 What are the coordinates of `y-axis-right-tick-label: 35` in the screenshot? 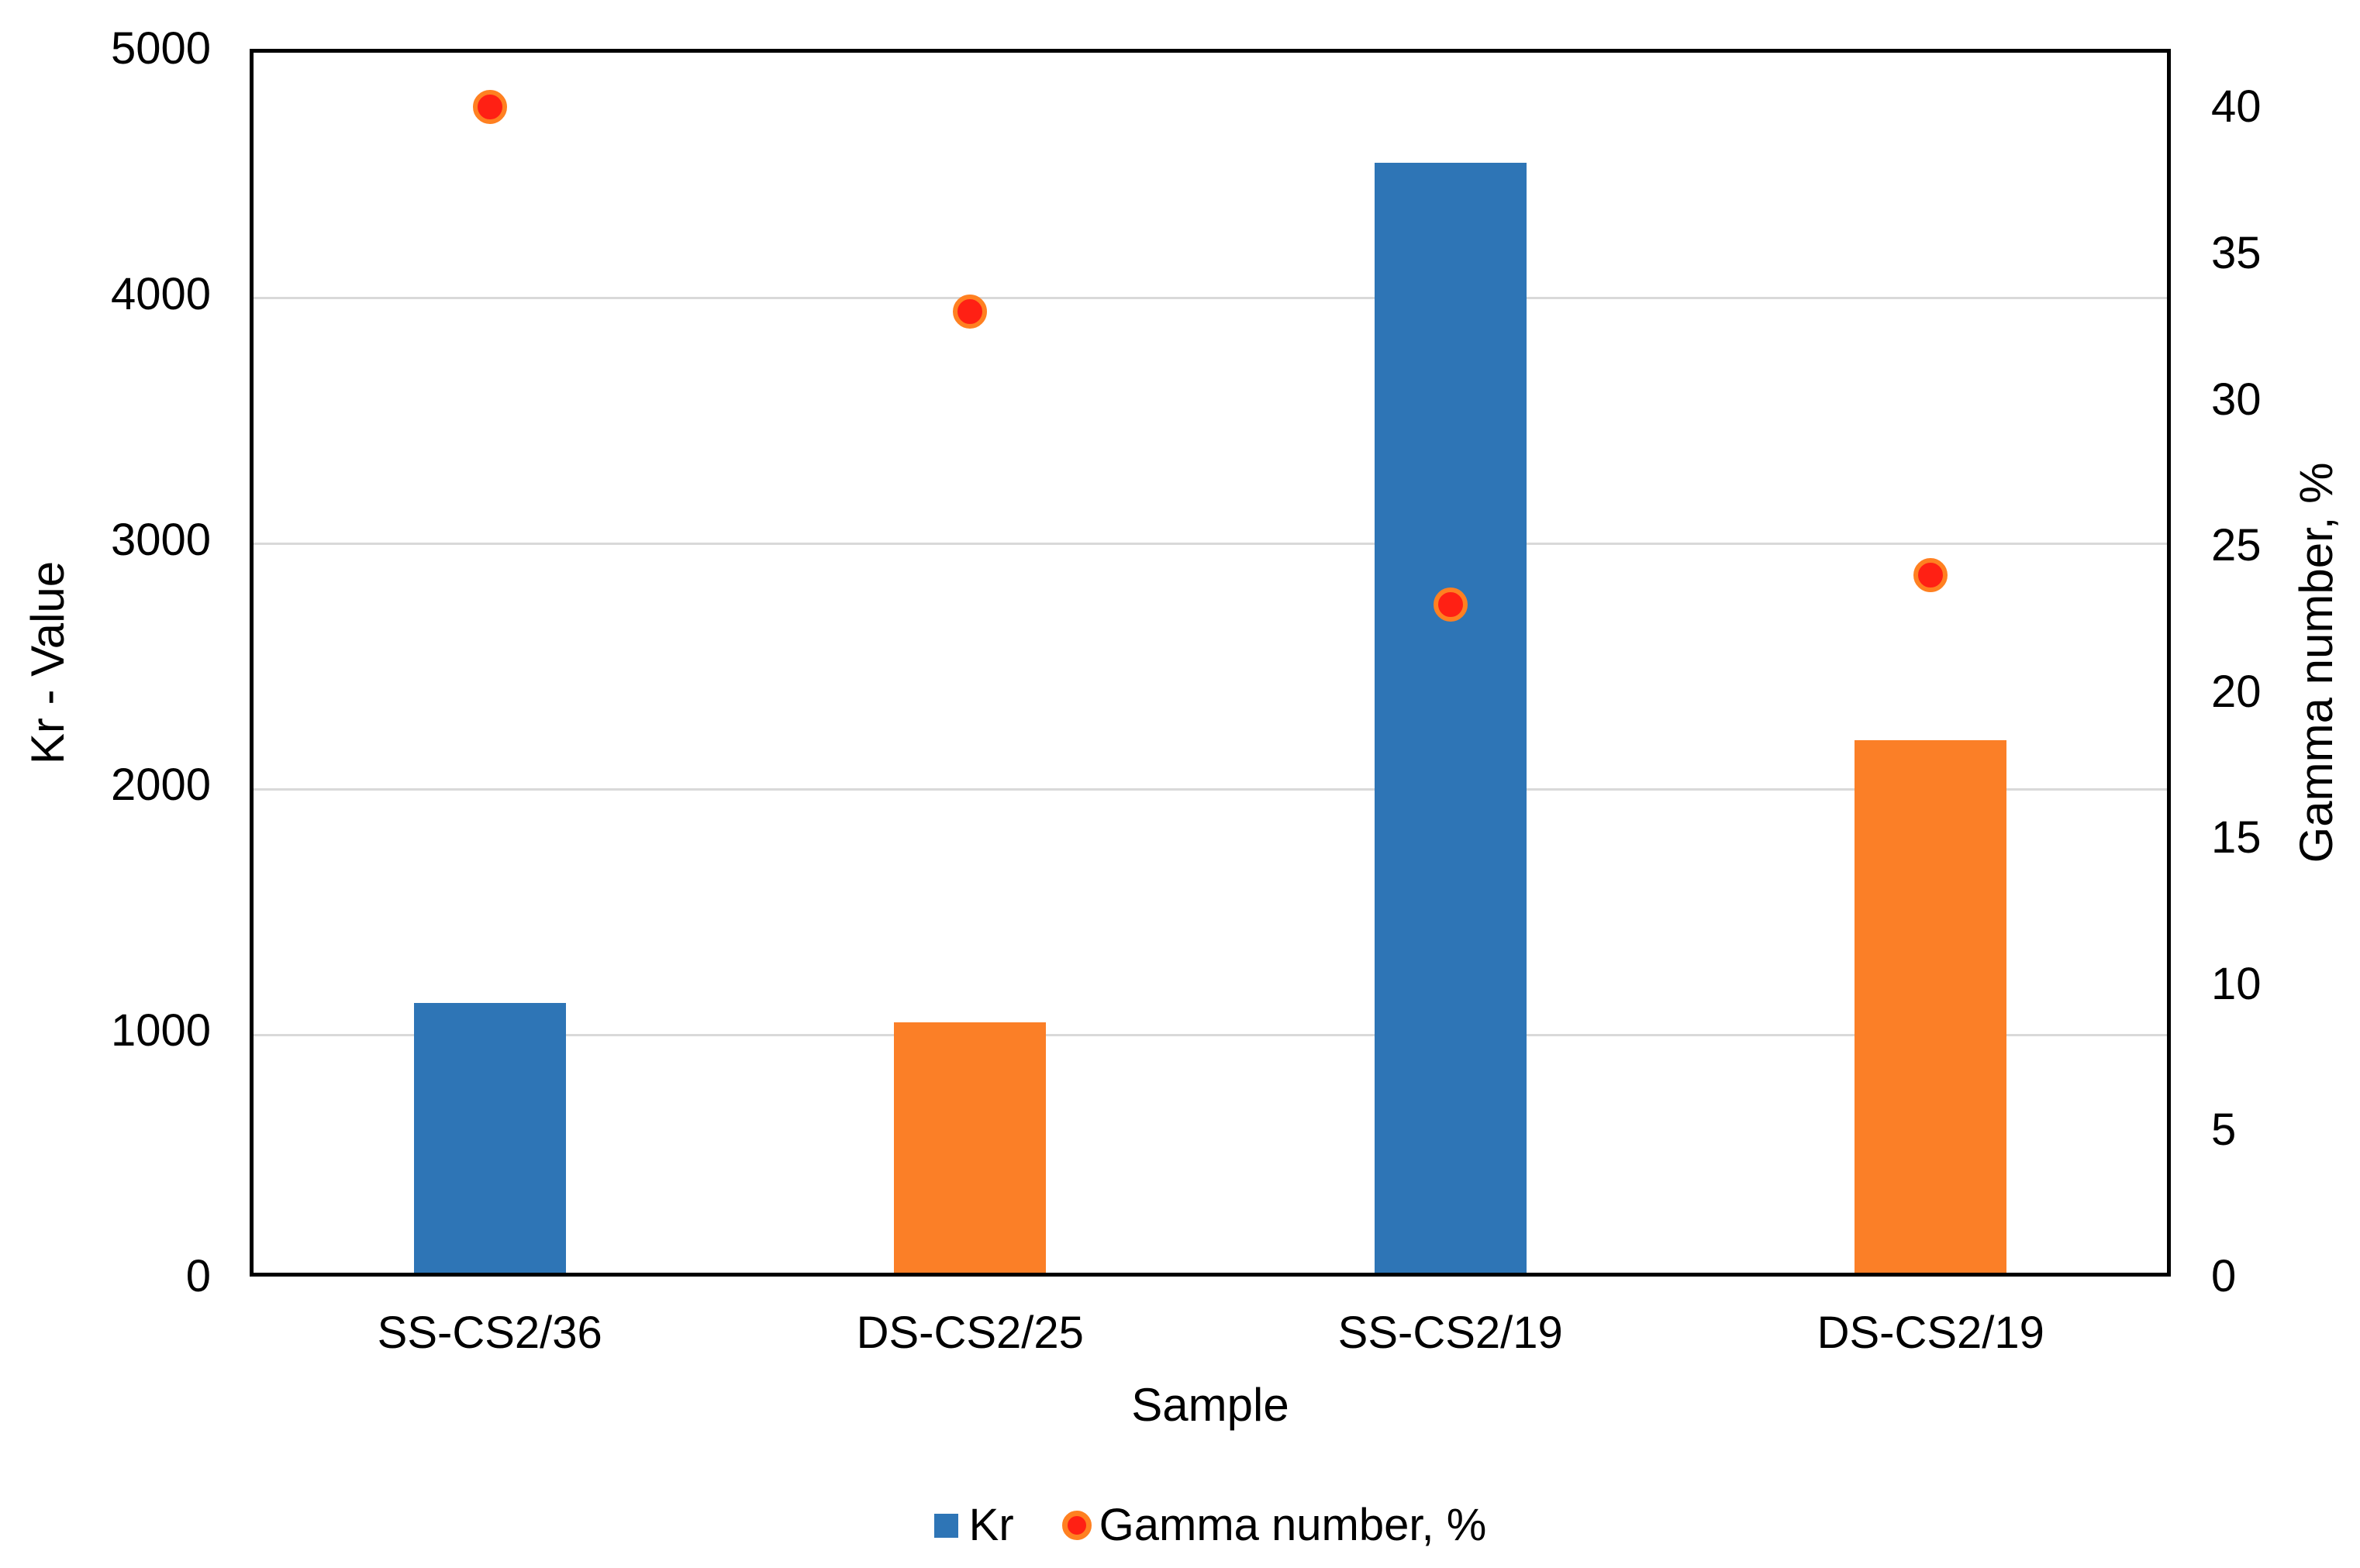 It's located at (2236, 253).